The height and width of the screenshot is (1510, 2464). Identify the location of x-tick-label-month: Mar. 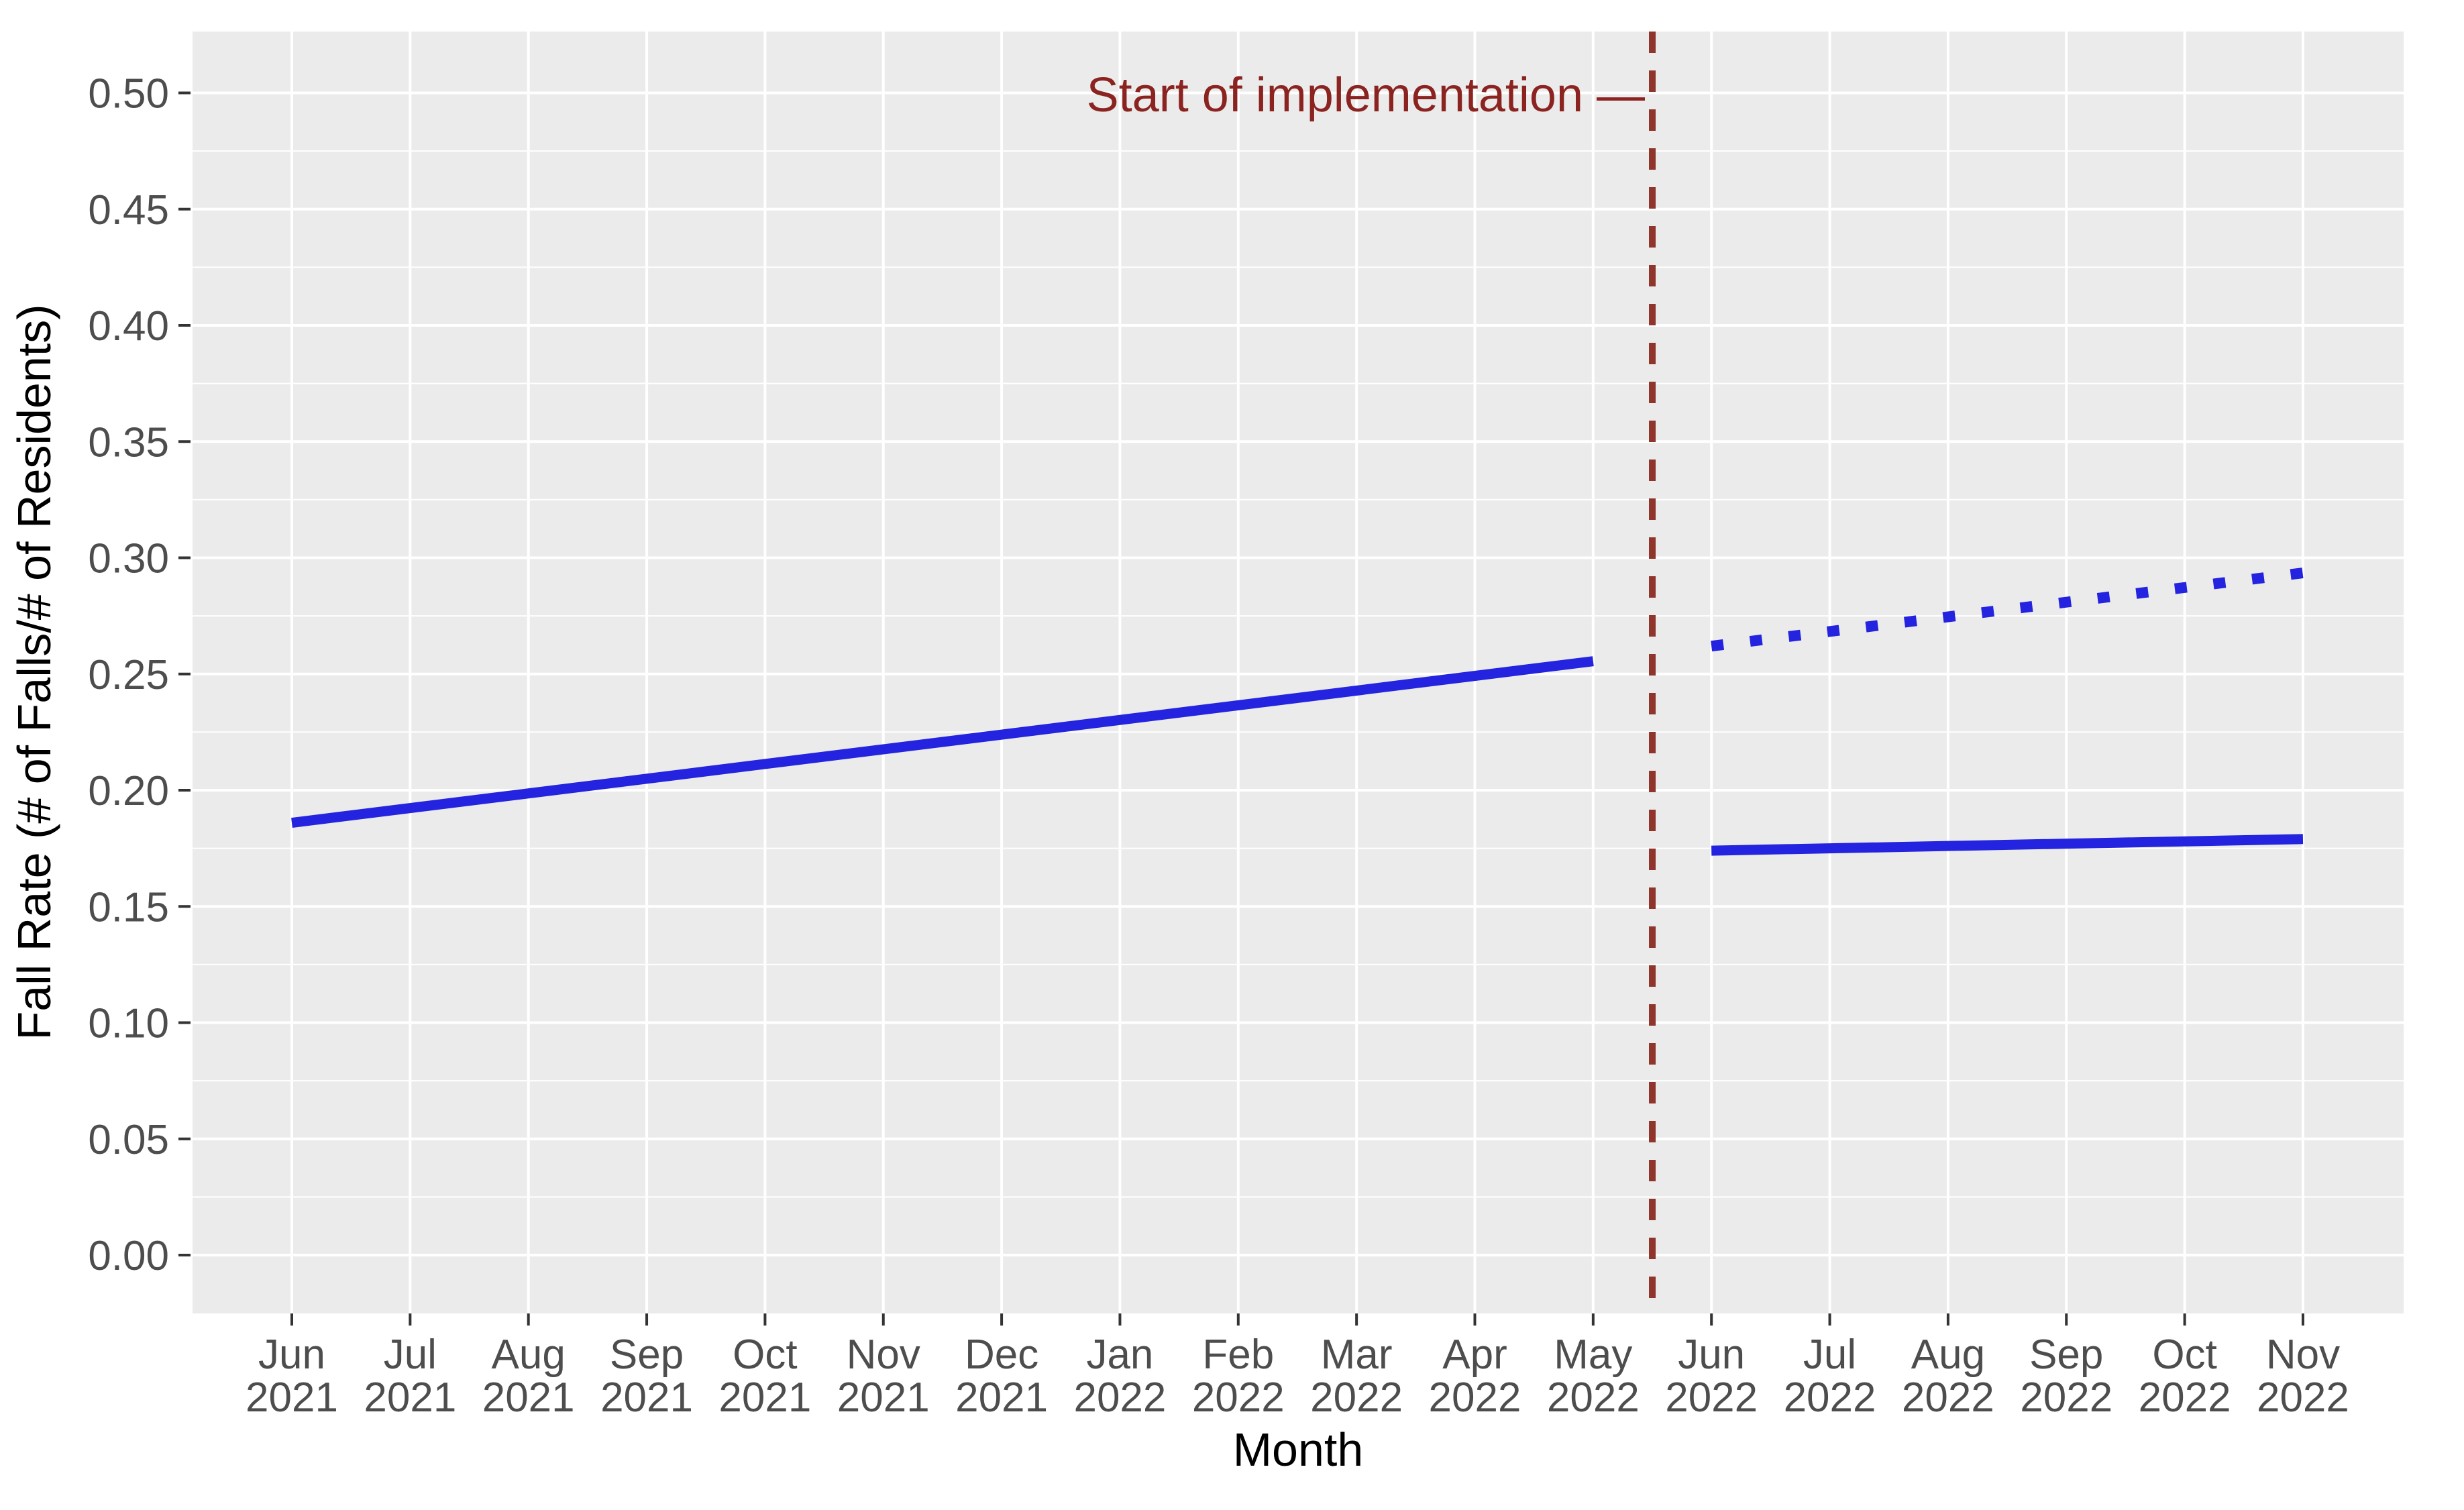
(1357, 1355).